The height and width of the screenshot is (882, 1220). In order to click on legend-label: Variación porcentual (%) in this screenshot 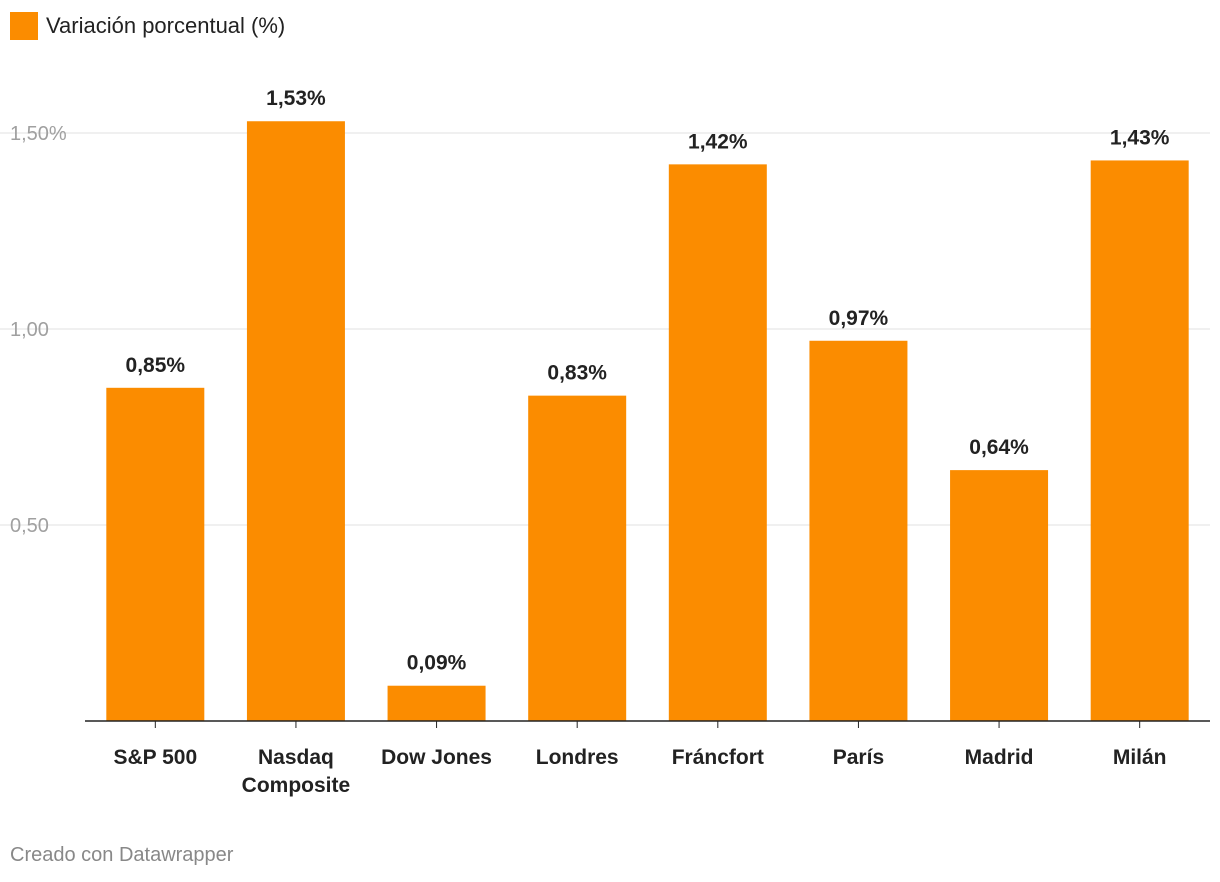, I will do `click(166, 25)`.